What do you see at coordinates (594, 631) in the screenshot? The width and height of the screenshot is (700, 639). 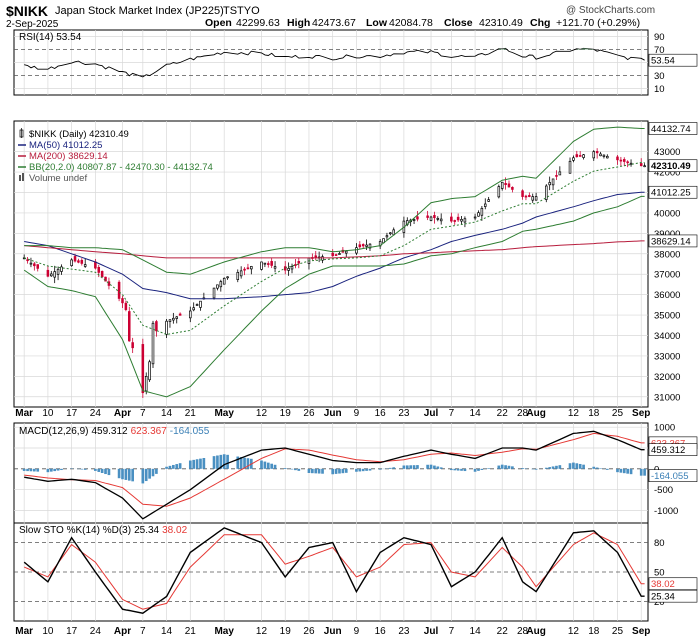 I see `x-tick-label: 18` at bounding box center [594, 631].